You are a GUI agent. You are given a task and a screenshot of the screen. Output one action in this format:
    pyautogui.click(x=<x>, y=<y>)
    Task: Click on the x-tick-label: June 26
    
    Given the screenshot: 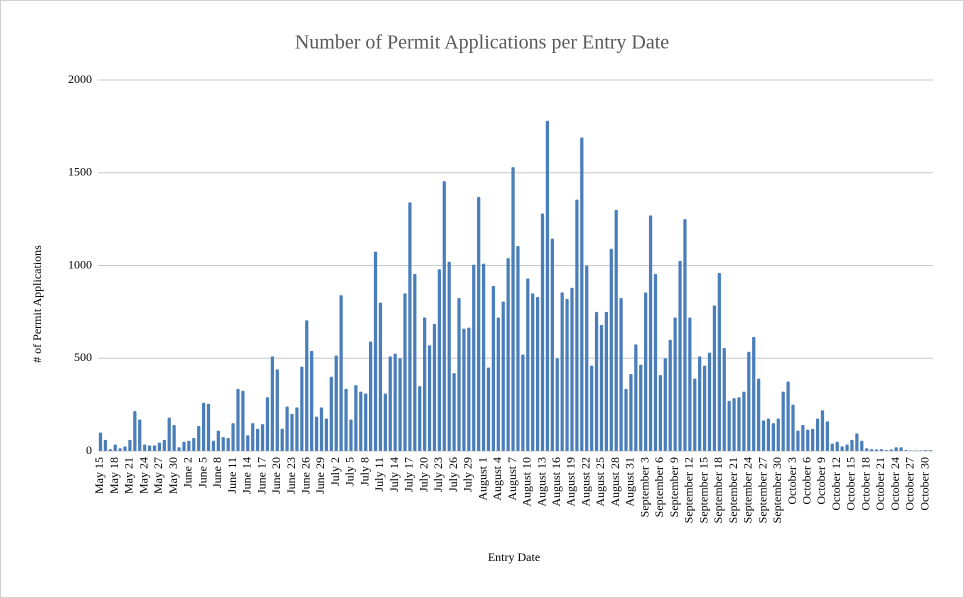 What is the action you would take?
    pyautogui.click(x=306, y=475)
    